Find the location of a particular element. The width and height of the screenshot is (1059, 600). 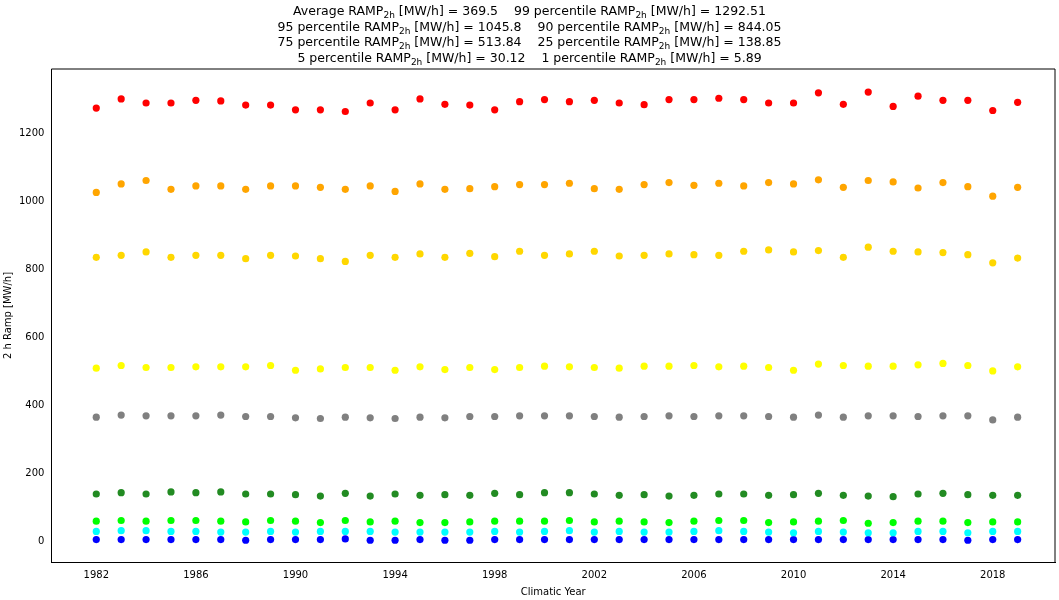

x-tick-label: 1994 is located at coordinates (395, 574).